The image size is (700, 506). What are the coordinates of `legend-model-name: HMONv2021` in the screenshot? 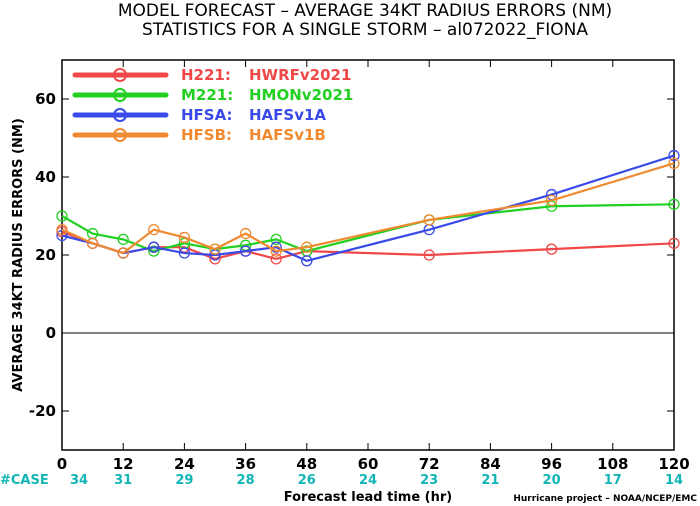 It's located at (301, 95).